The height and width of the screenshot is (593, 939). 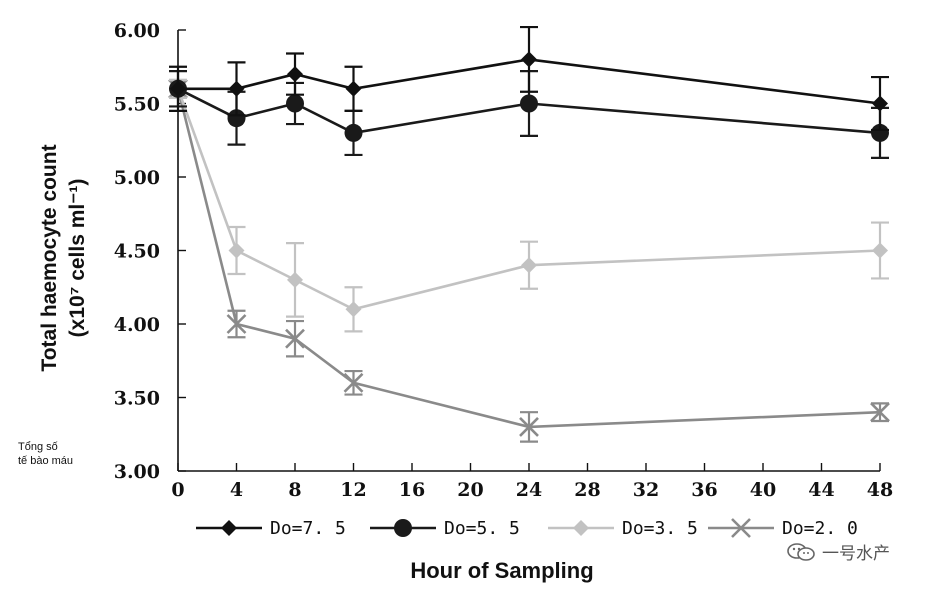 What do you see at coordinates (137, 178) in the screenshot?
I see `y-tick-label: 5.00` at bounding box center [137, 178].